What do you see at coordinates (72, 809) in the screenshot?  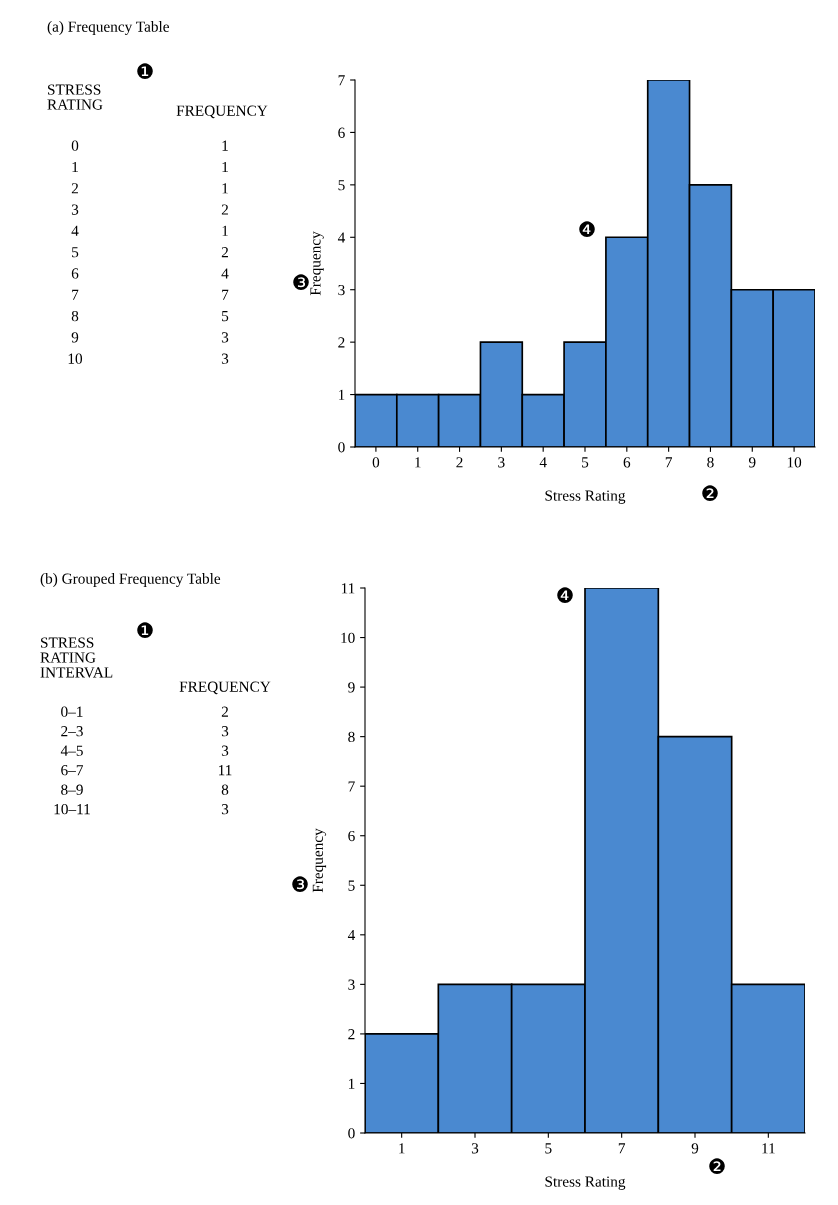 I see `text: 10–11` at bounding box center [72, 809].